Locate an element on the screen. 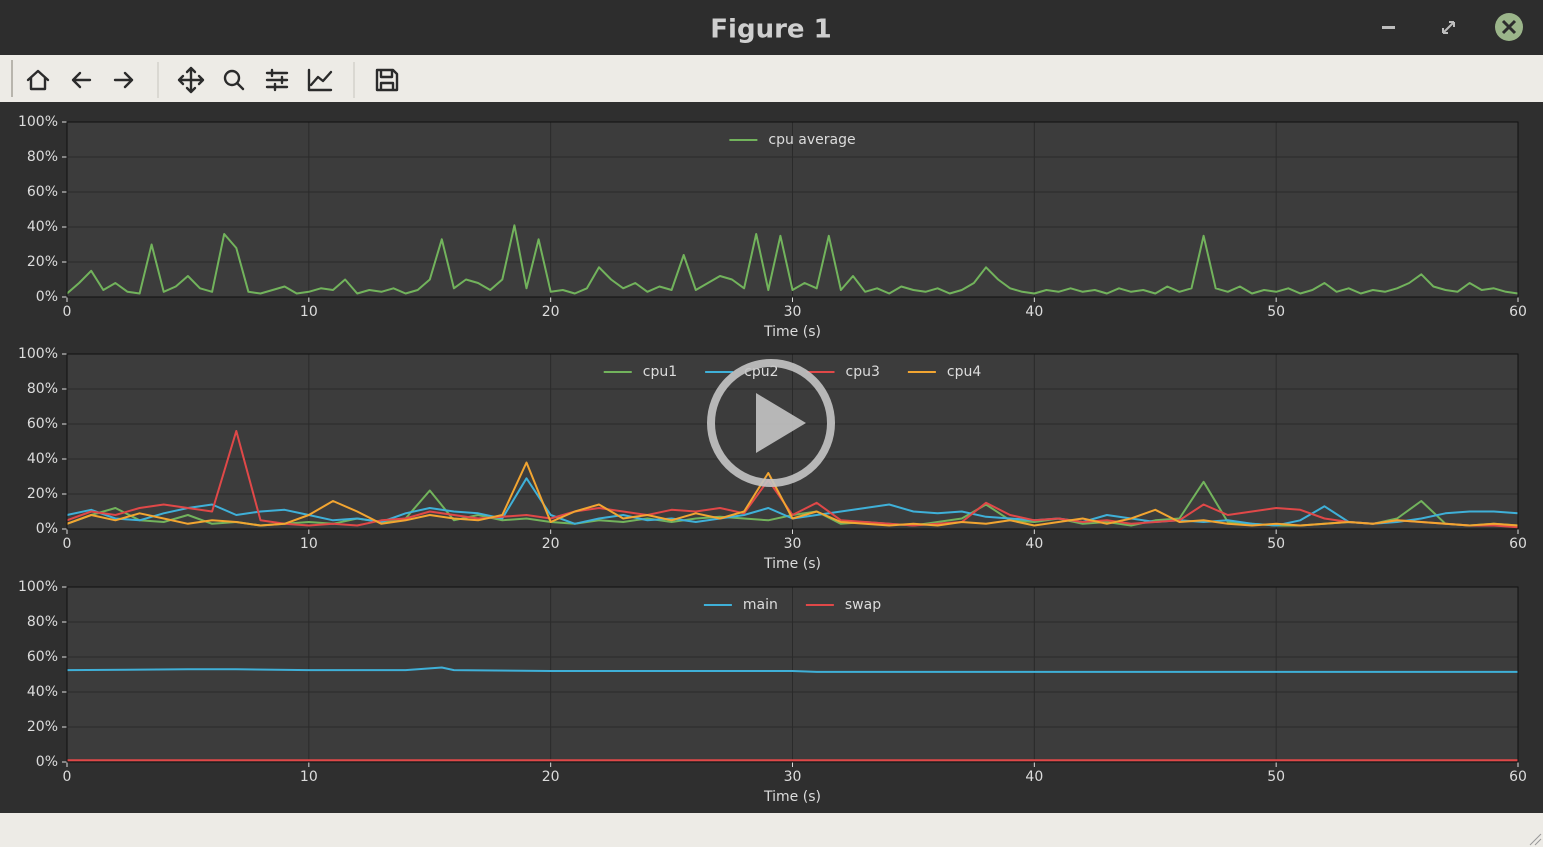 The image size is (1543, 847). resize-grip is located at coordinates (1535, 839).